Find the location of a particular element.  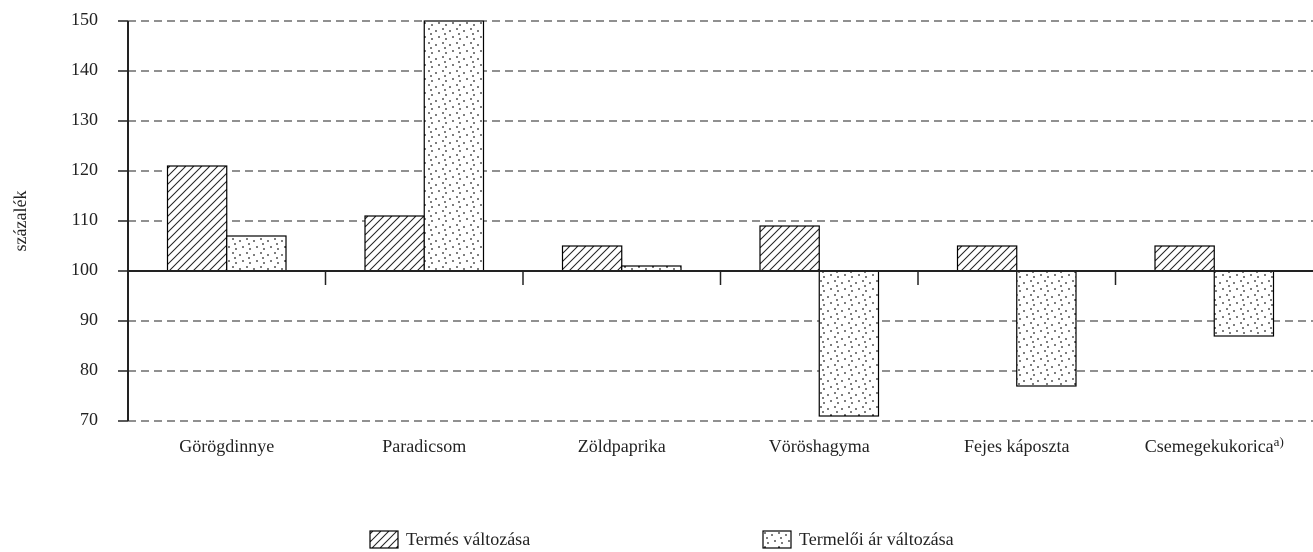

legend-label: Termés változása is located at coordinates (468, 539).